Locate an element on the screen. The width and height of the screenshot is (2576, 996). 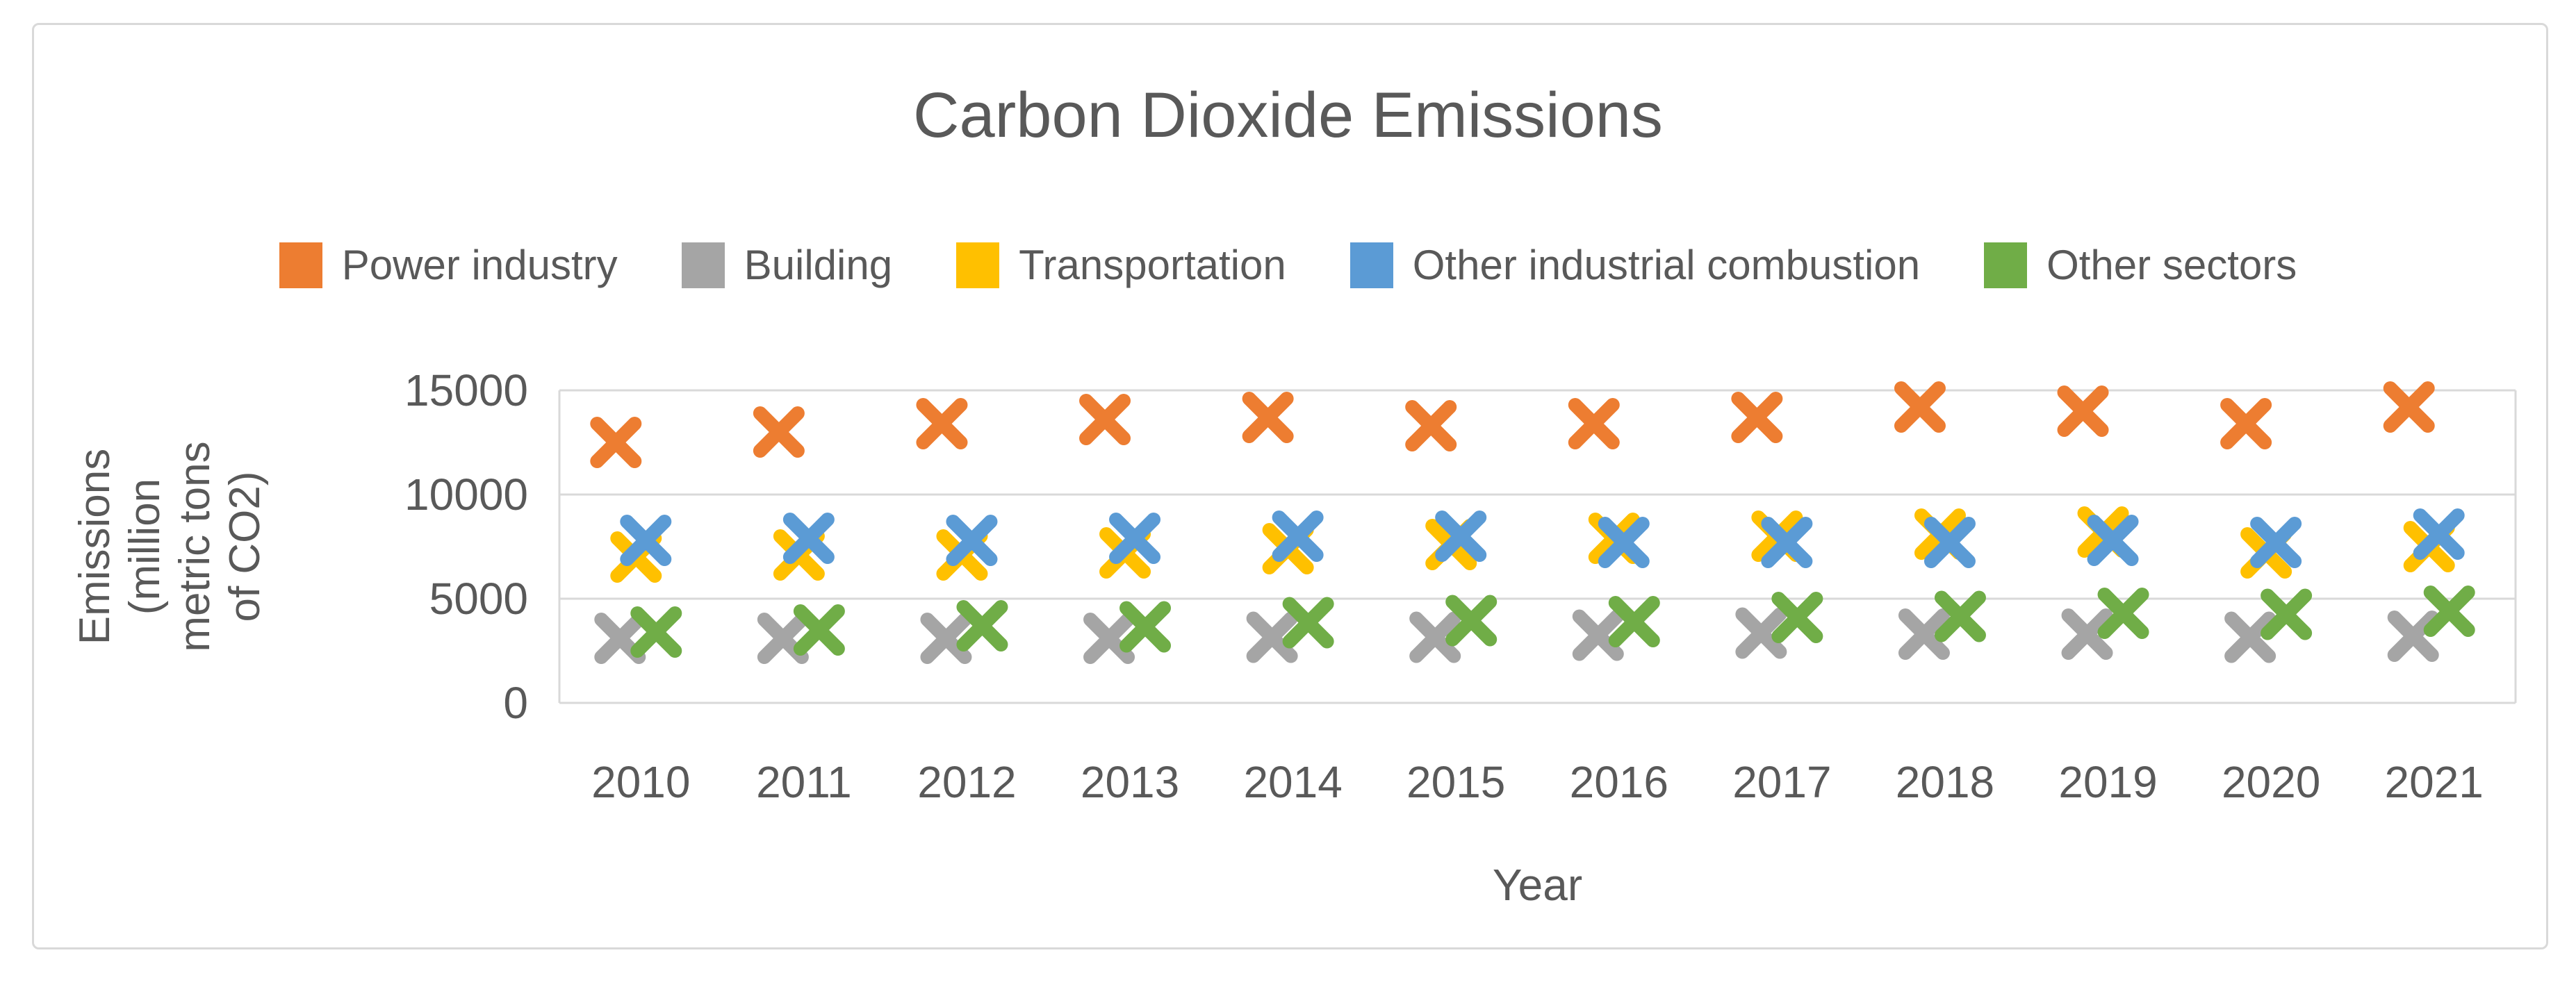
marker-other-sectors-2015 is located at coordinates (1471, 621).